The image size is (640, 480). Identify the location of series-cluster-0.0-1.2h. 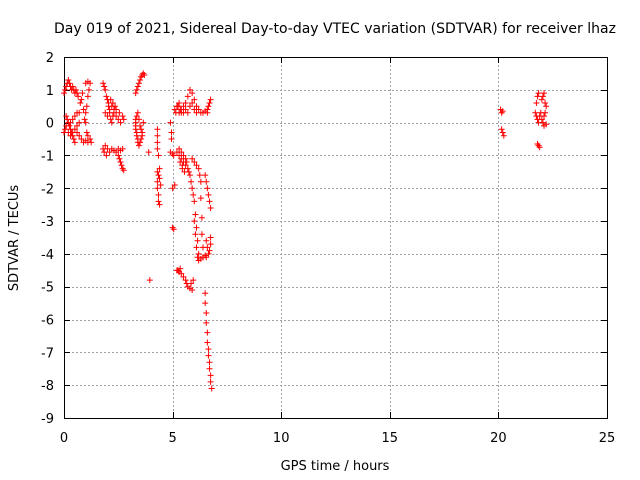
(78, 111).